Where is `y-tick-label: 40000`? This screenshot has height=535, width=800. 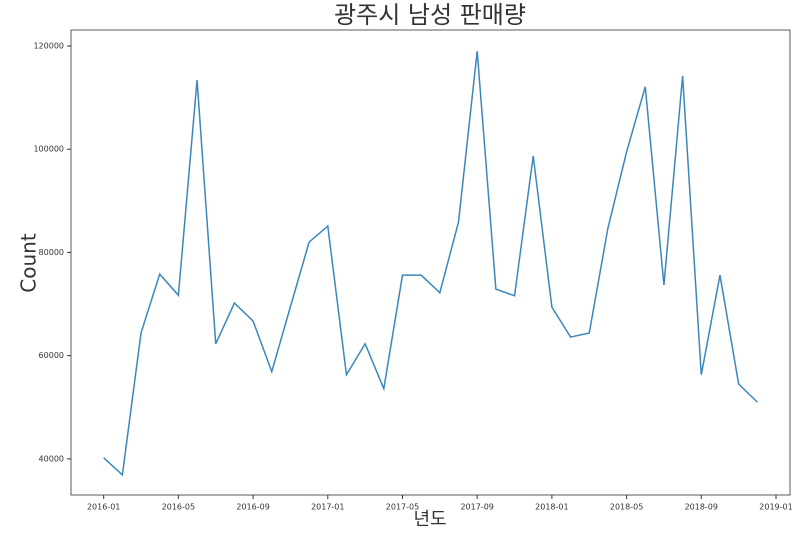 y-tick-label: 40000 is located at coordinates (51, 458).